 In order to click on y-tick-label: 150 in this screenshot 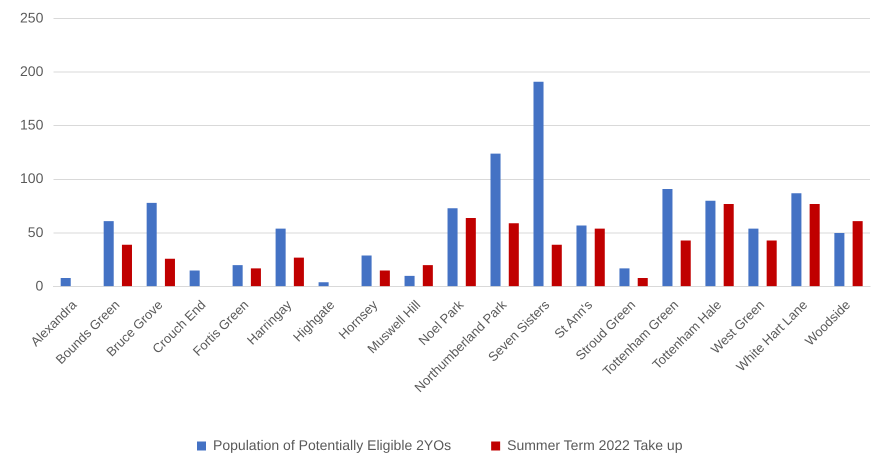, I will do `click(32, 124)`.